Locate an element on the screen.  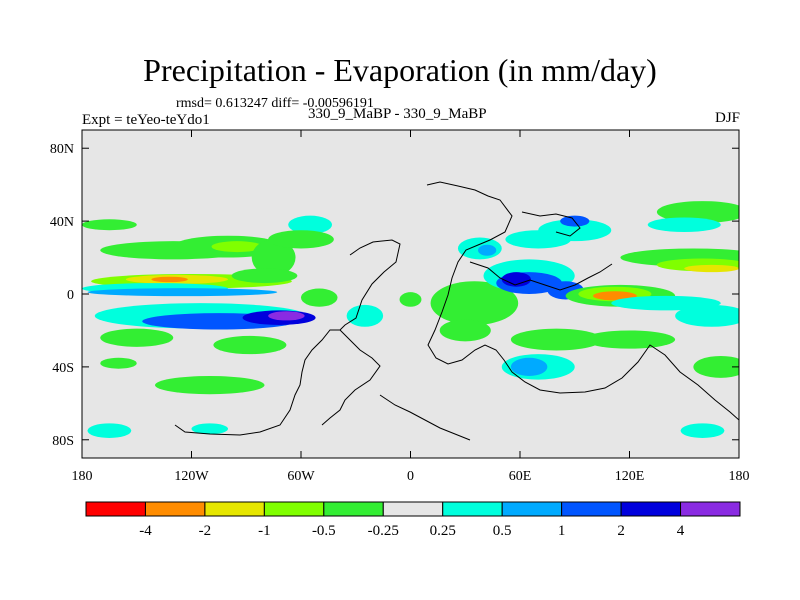
colorbar-label-6: 0.5 is located at coordinates (502, 531).